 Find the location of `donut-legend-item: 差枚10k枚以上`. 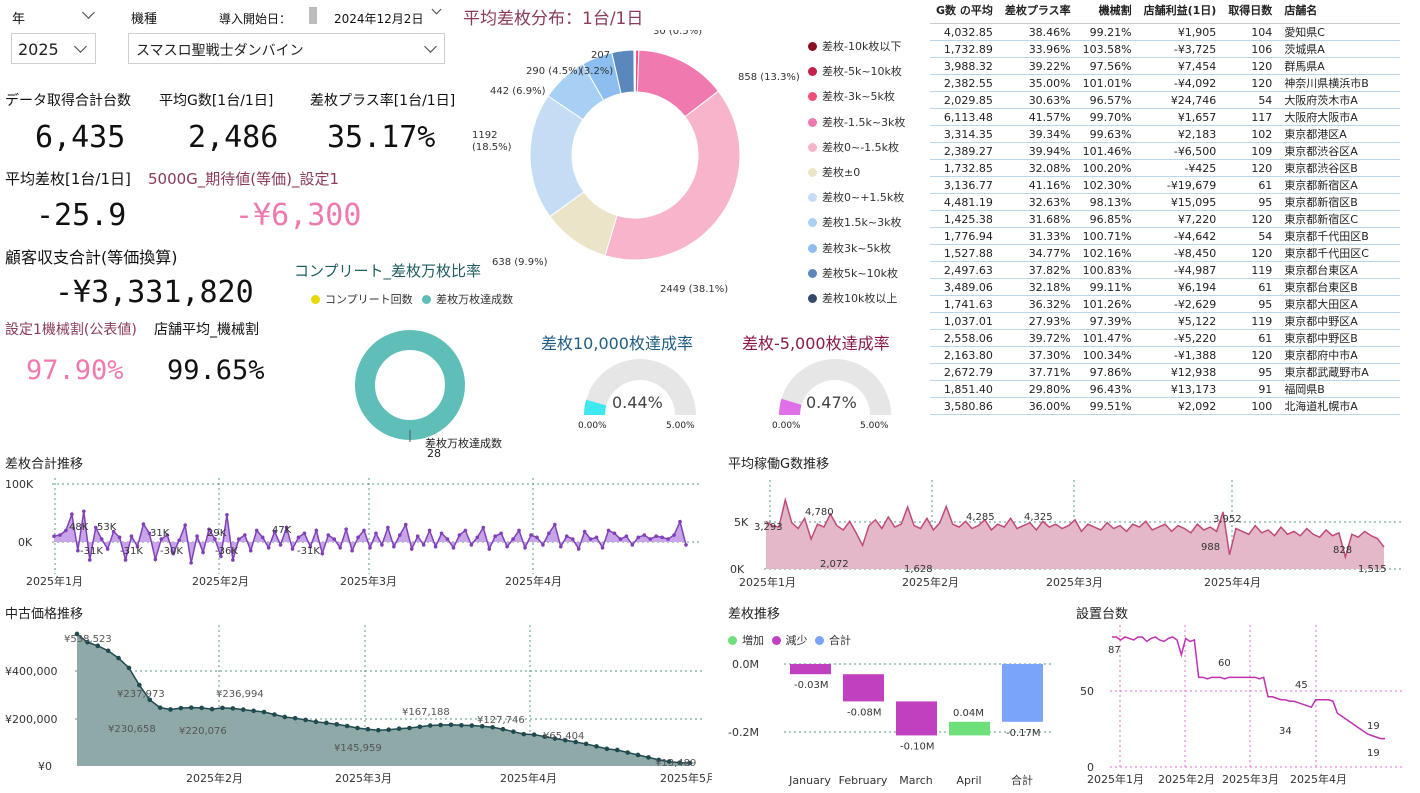

donut-legend-item: 差枚10k枚以上 is located at coordinates (852, 298).